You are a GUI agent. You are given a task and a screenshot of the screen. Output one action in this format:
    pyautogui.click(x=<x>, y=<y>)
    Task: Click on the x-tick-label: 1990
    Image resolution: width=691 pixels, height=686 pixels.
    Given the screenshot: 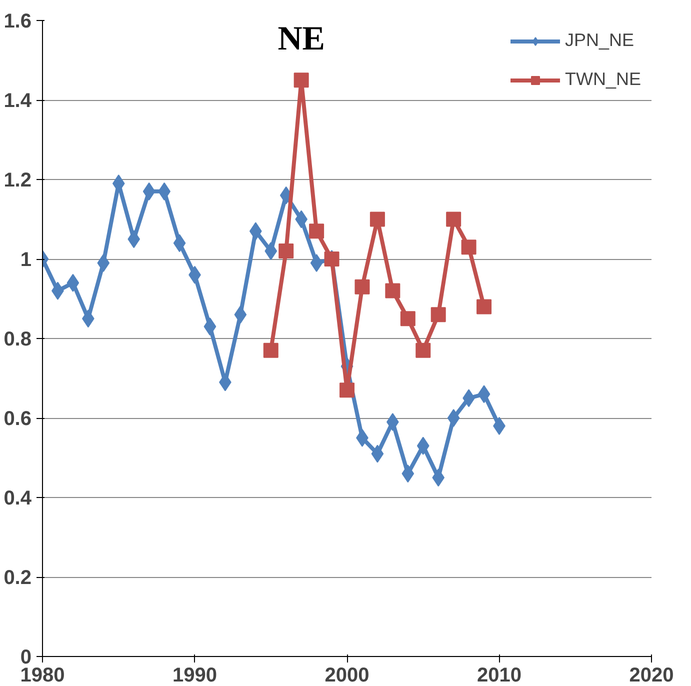 What is the action you would take?
    pyautogui.click(x=195, y=675)
    